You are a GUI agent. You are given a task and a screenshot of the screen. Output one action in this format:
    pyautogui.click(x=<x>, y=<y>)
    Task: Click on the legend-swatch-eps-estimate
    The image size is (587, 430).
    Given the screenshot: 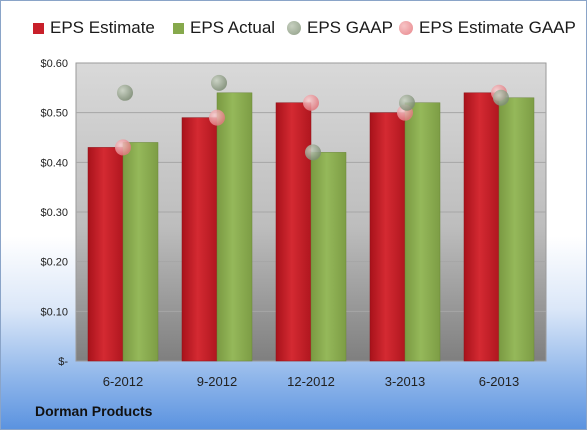 What is the action you would take?
    pyautogui.click(x=38, y=28)
    